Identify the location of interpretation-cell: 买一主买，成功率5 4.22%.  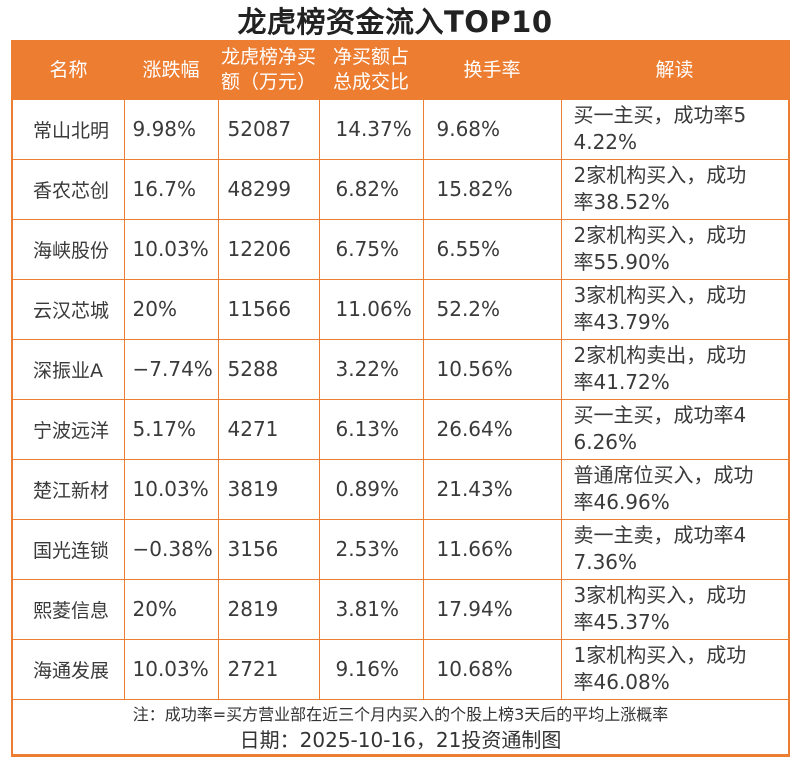
(675, 129).